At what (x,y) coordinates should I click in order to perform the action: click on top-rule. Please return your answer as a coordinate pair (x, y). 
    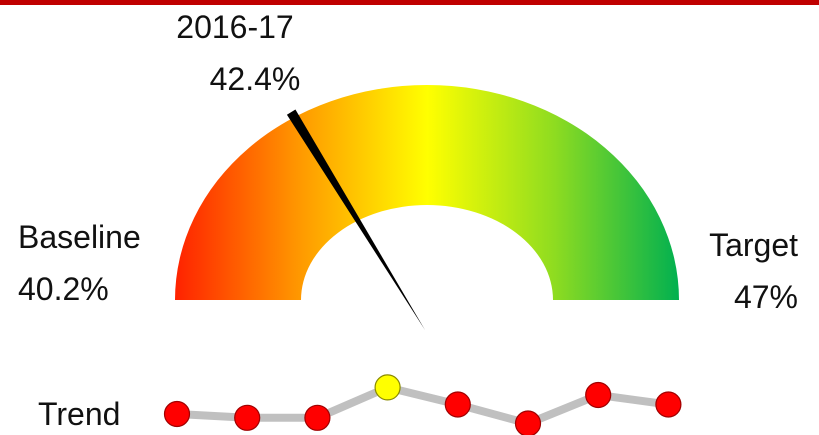
    Looking at the image, I should click on (409, 2).